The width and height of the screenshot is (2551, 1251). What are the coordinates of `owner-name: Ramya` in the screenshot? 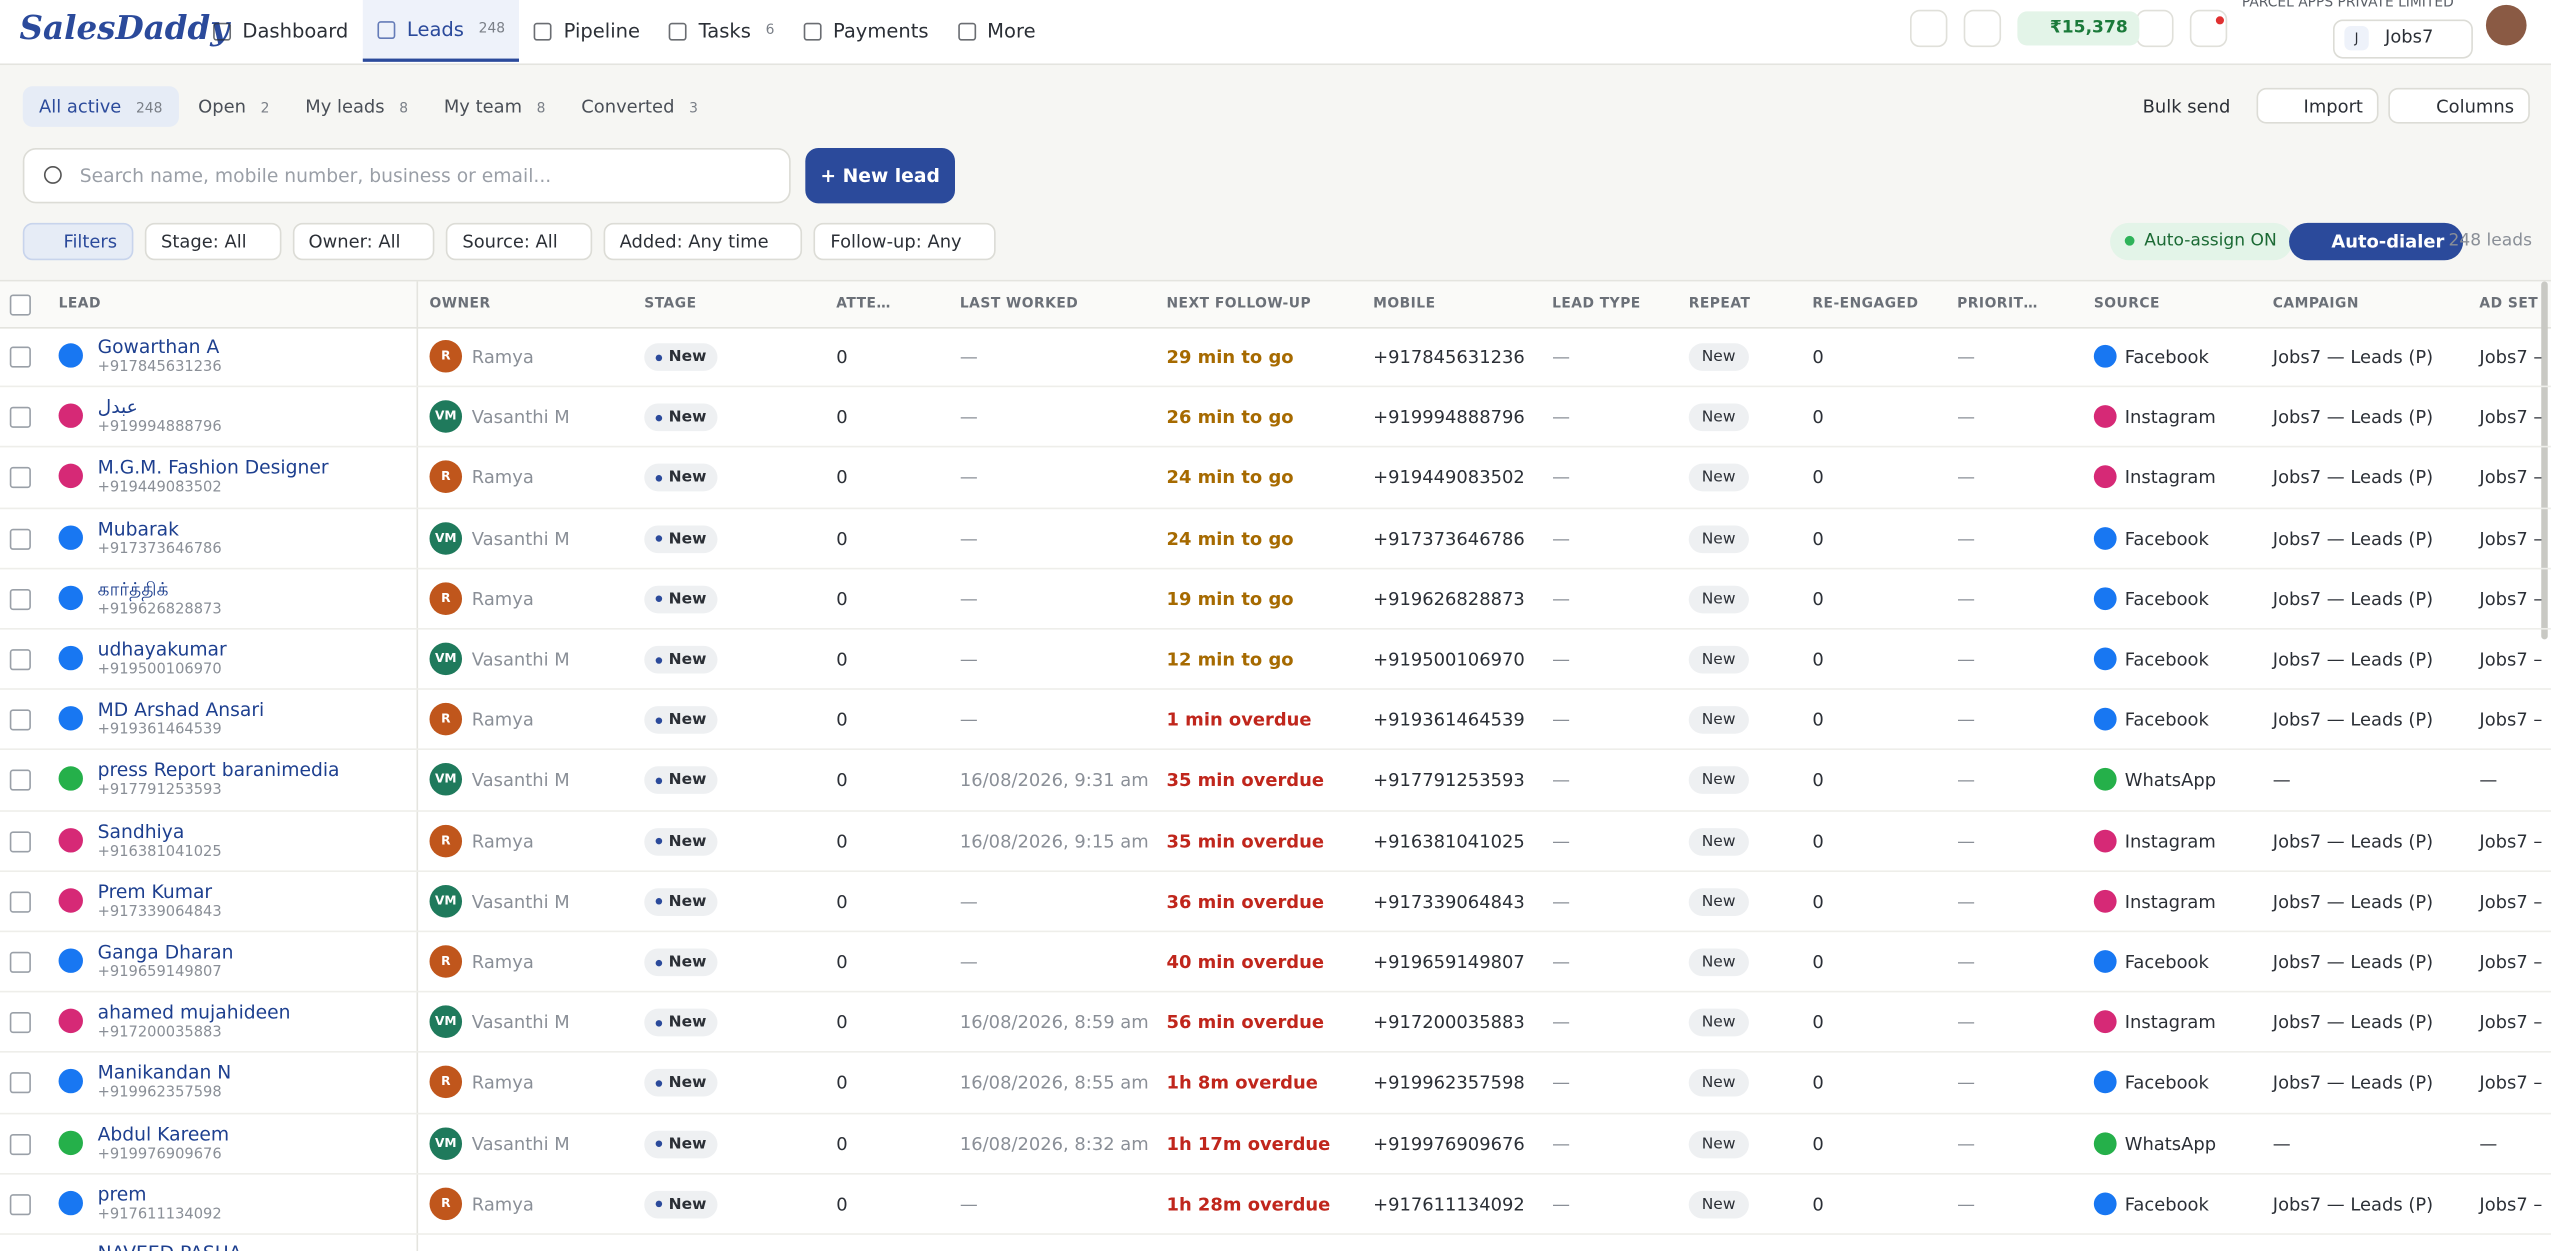 It's located at (502, 599).